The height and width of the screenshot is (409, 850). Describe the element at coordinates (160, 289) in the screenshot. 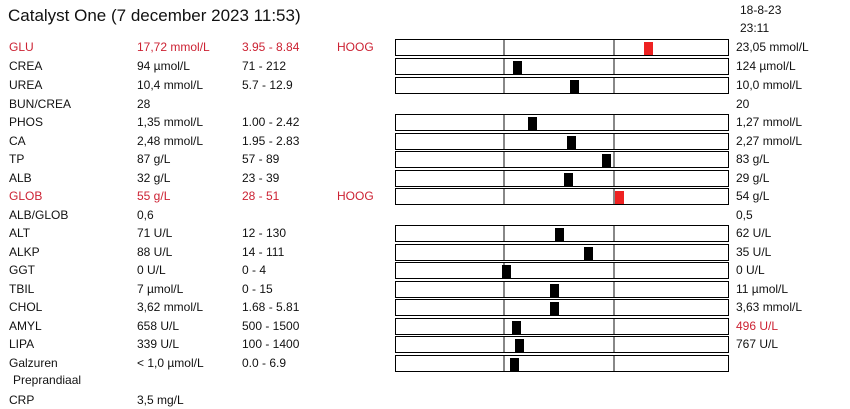

I see `result-value: 7 µmol/L` at that location.